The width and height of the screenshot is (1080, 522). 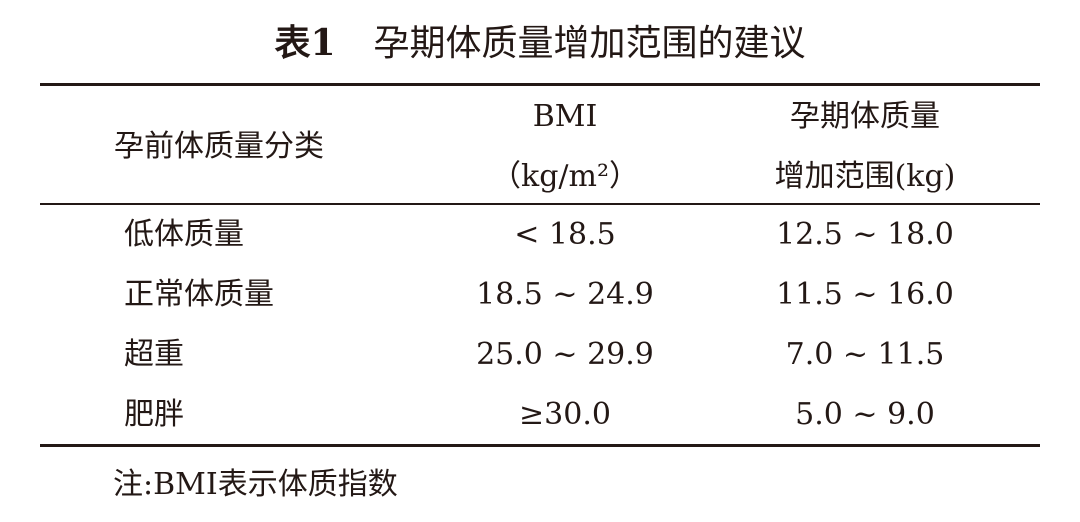 I want to click on header-bmi-unit: （kg/m²）, so click(x=565, y=176).